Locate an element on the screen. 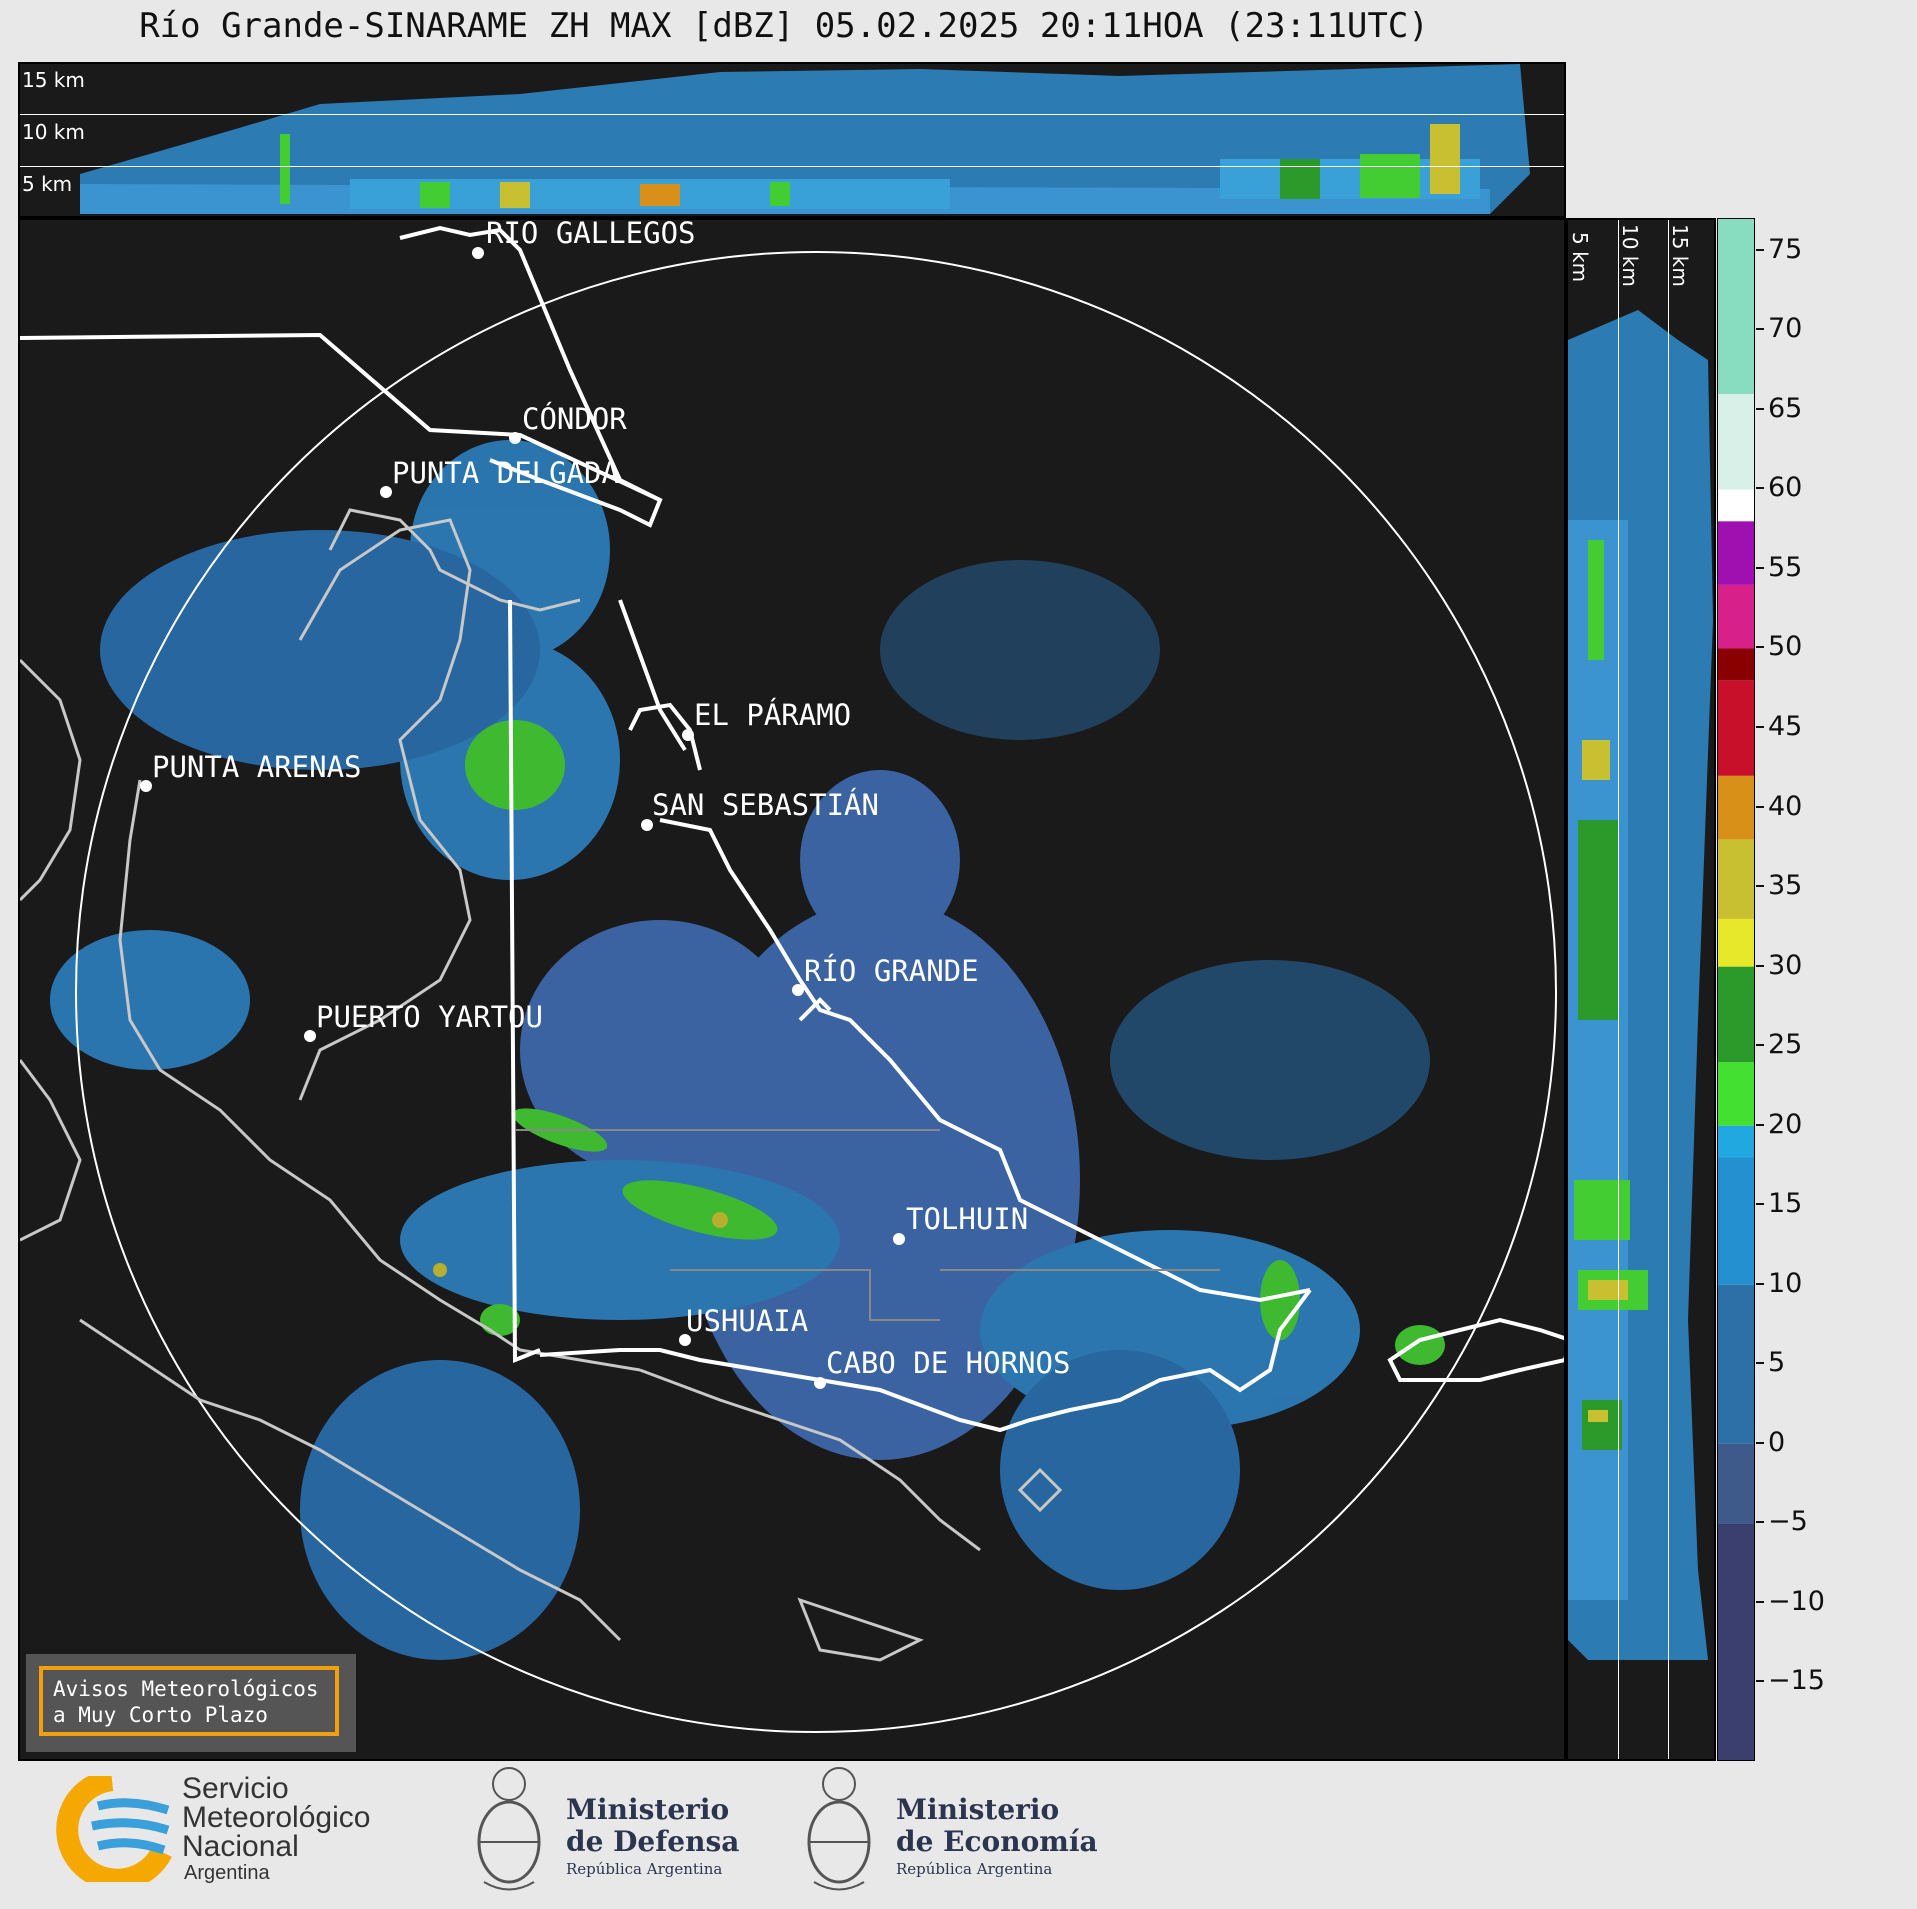 This screenshot has width=1917, height=1909. side-km-label-15: 15 km is located at coordinates (1680, 255).